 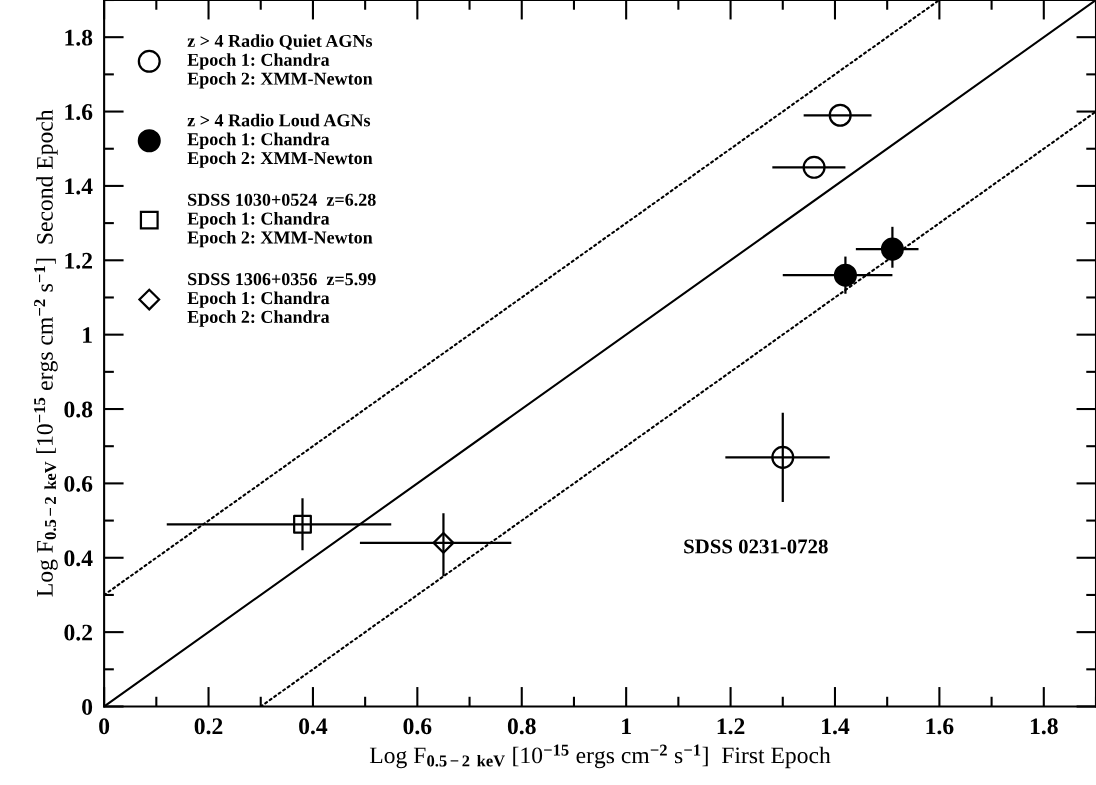 I want to click on y-tick-label: 0.8, so click(x=78, y=409).